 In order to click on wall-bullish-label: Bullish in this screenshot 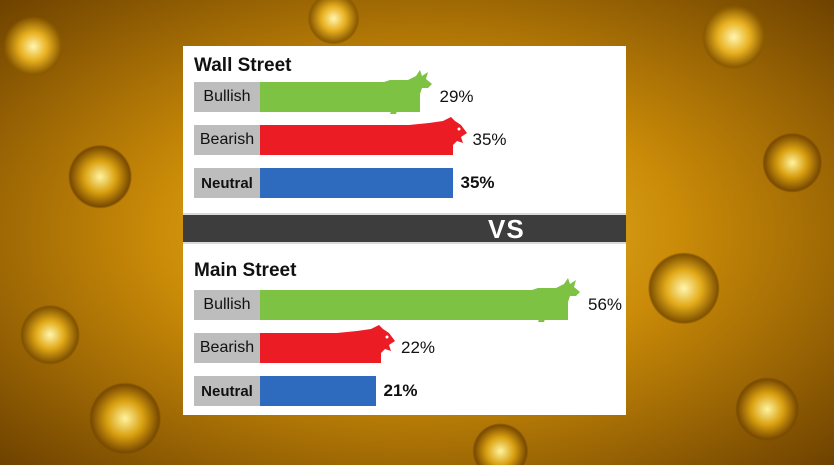, I will do `click(227, 97)`.